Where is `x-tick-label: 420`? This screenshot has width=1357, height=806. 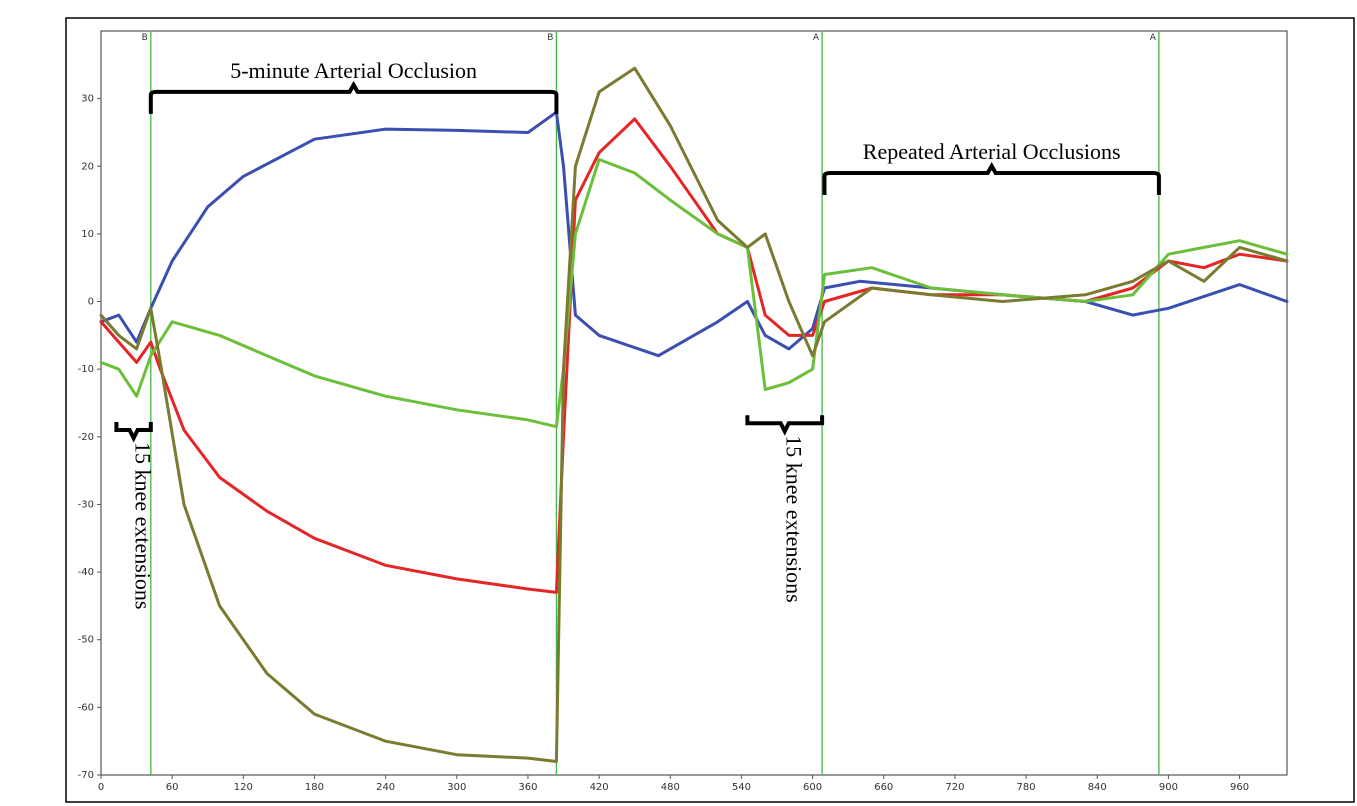
x-tick-label: 420 is located at coordinates (599, 787).